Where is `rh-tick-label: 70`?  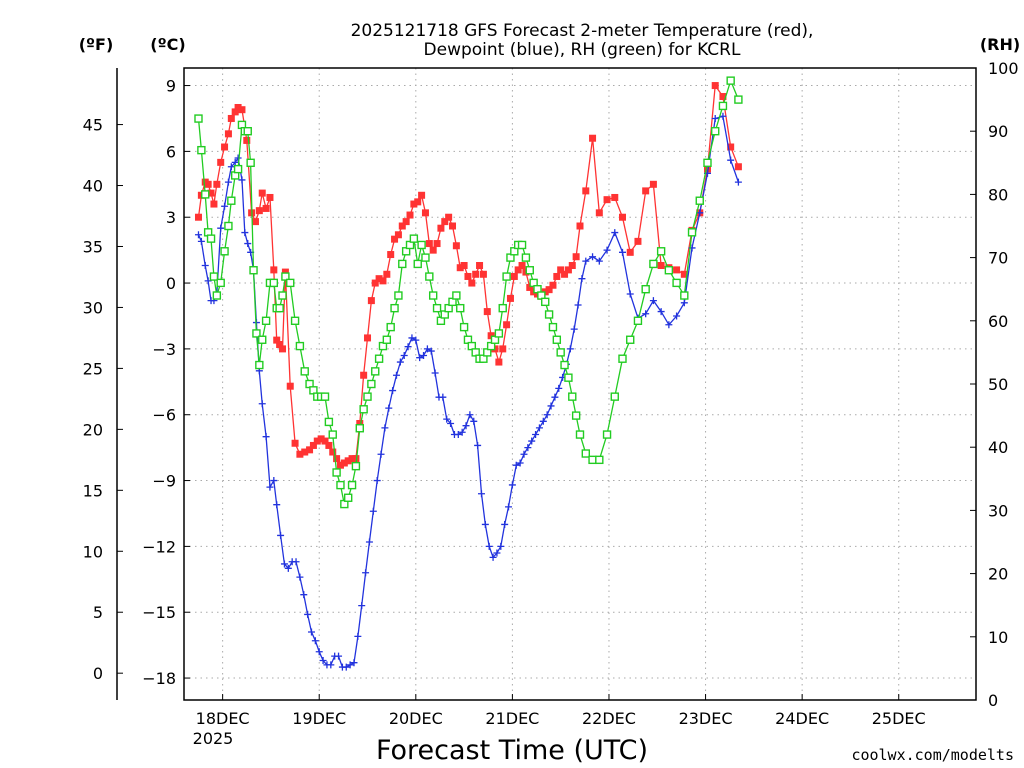
rh-tick-label: 70 is located at coordinates (998, 258).